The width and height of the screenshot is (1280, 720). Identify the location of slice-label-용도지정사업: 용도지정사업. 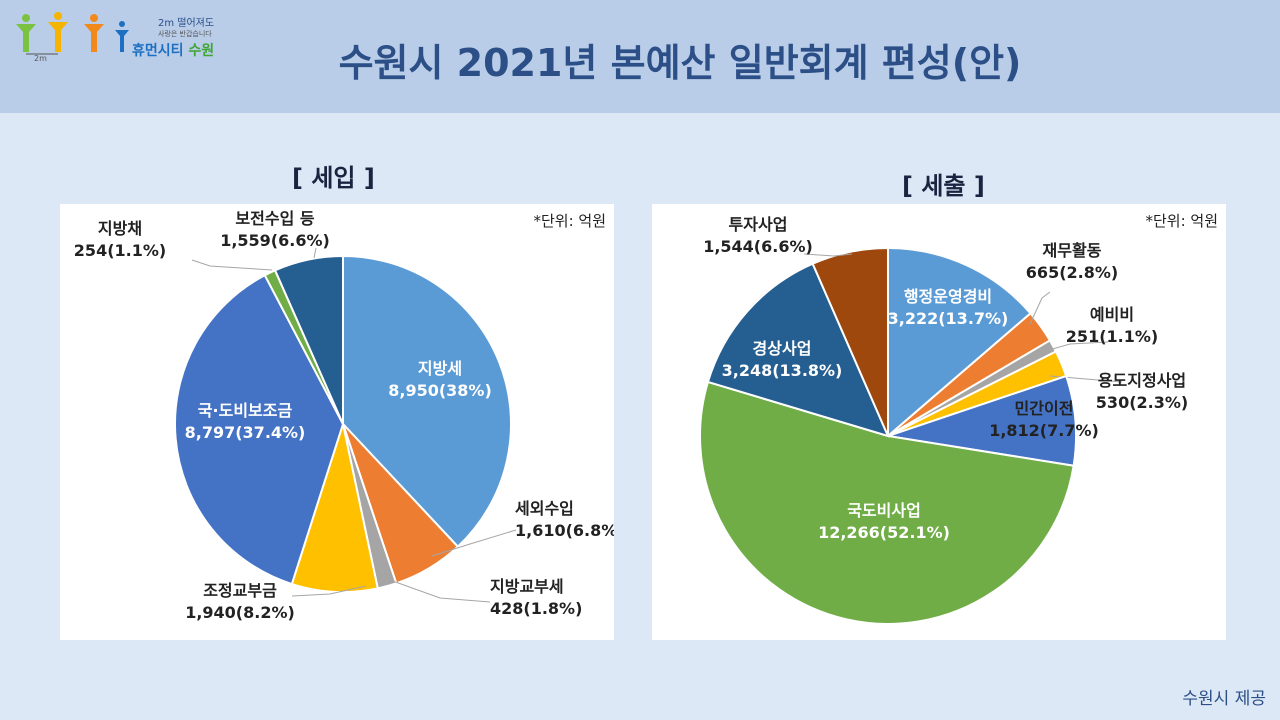
(1142, 380).